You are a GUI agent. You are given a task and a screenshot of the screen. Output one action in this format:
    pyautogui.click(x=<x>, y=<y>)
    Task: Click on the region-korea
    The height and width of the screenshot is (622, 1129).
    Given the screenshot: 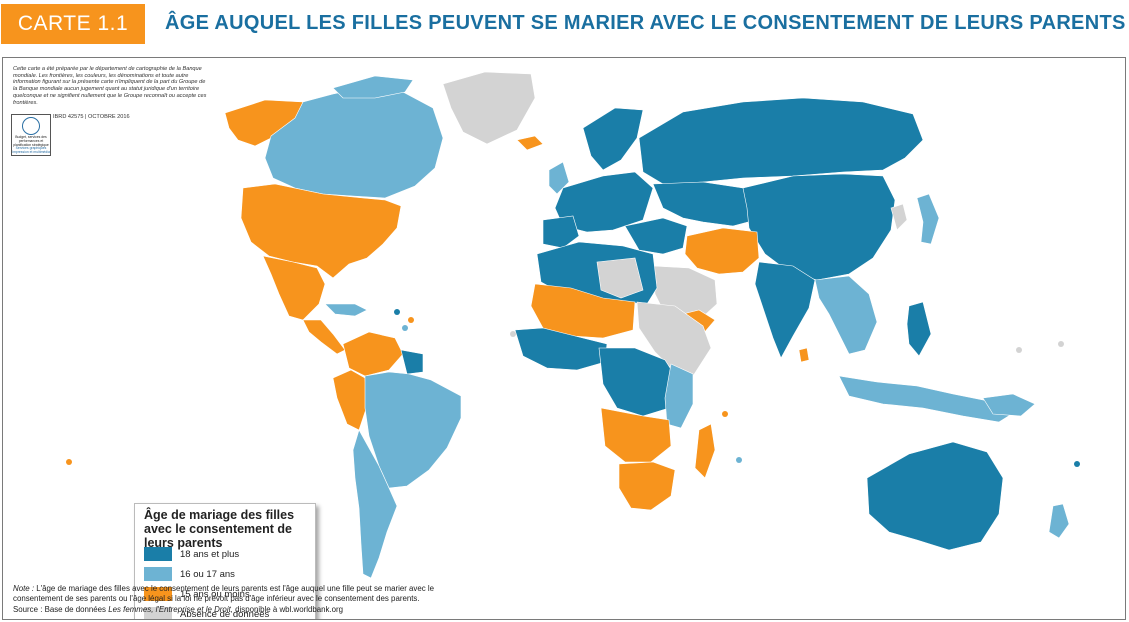 What is the action you would take?
    pyautogui.click(x=899, y=217)
    